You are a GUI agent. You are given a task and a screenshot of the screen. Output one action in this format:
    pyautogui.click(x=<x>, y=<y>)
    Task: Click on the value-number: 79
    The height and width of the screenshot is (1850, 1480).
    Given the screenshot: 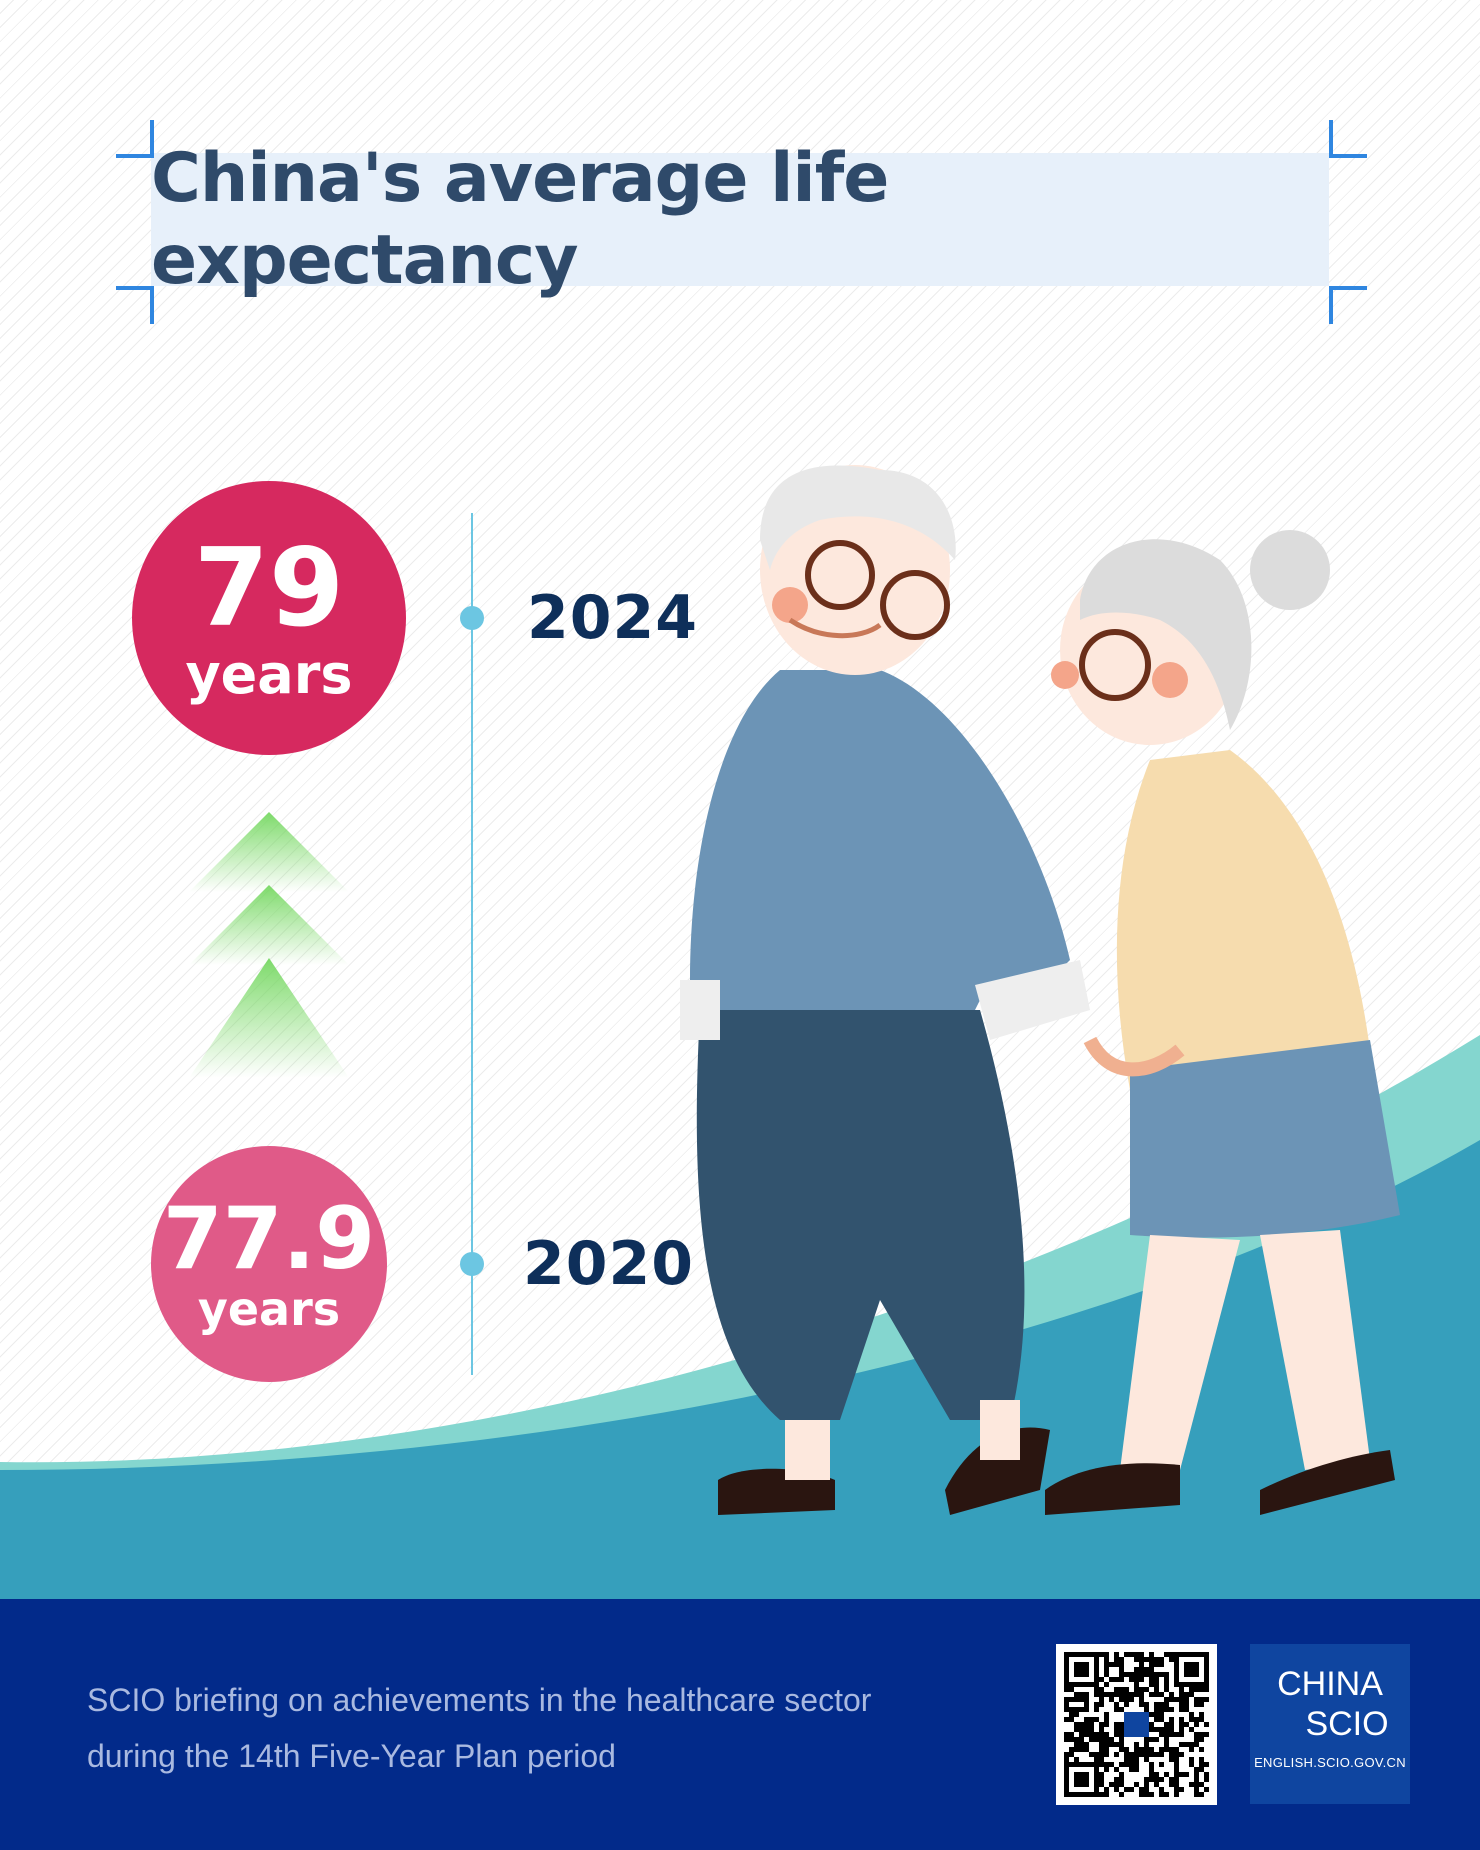 What is the action you would take?
    pyautogui.click(x=269, y=588)
    